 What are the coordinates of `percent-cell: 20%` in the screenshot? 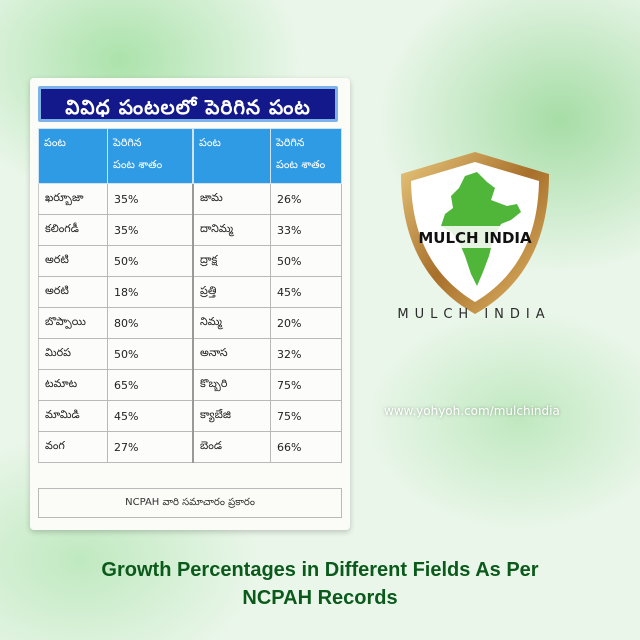 It's located at (306, 323).